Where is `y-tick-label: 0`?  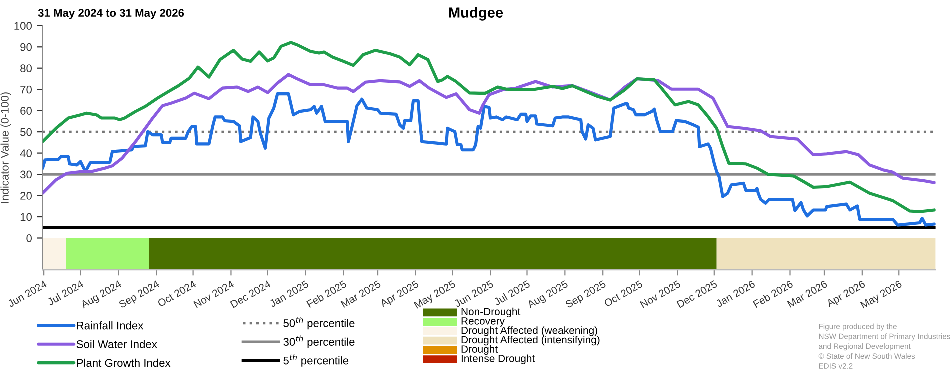 y-tick-label: 0 is located at coordinates (29, 238).